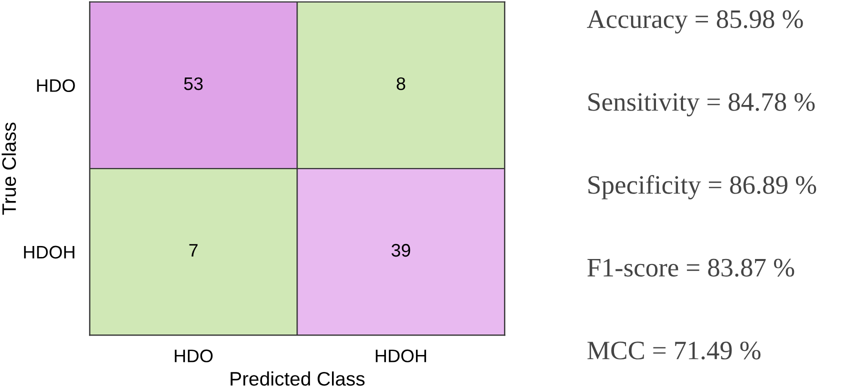 The height and width of the screenshot is (392, 854). What do you see at coordinates (193, 250) in the screenshot?
I see `data-label: 7` at bounding box center [193, 250].